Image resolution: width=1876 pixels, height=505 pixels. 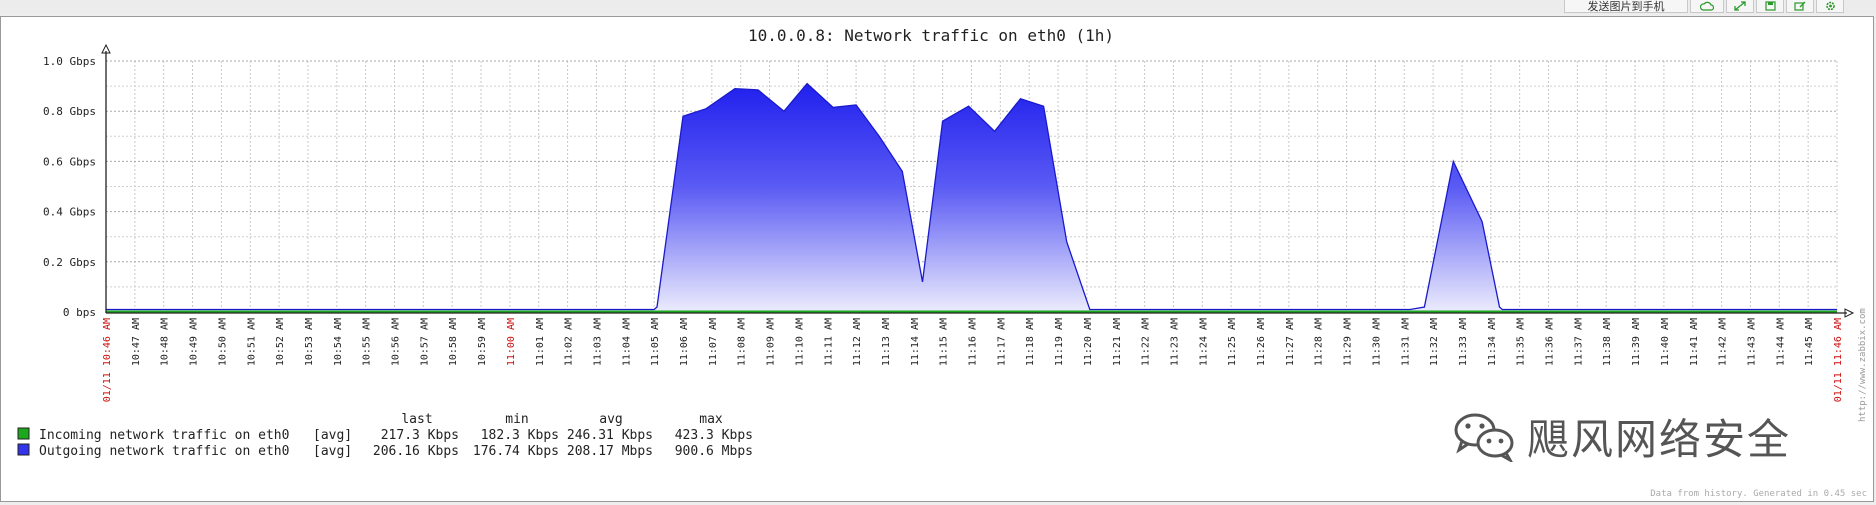 What do you see at coordinates (416, 451) in the screenshot?
I see `legend-value: 206.16 Kbps` at bounding box center [416, 451].